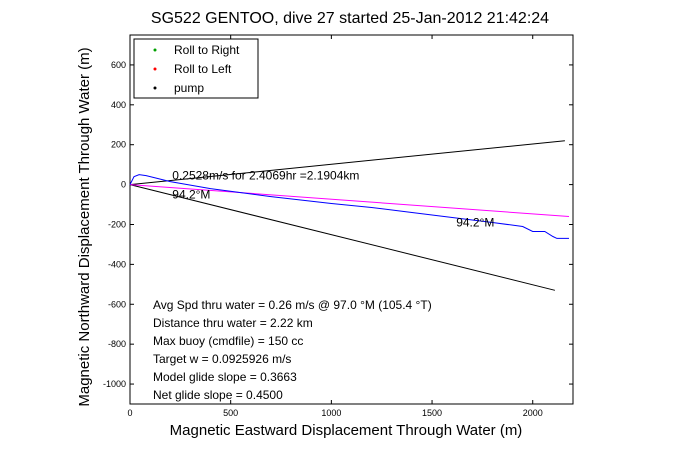  What do you see at coordinates (189, 88) in the screenshot?
I see `legend-label: pump` at bounding box center [189, 88].